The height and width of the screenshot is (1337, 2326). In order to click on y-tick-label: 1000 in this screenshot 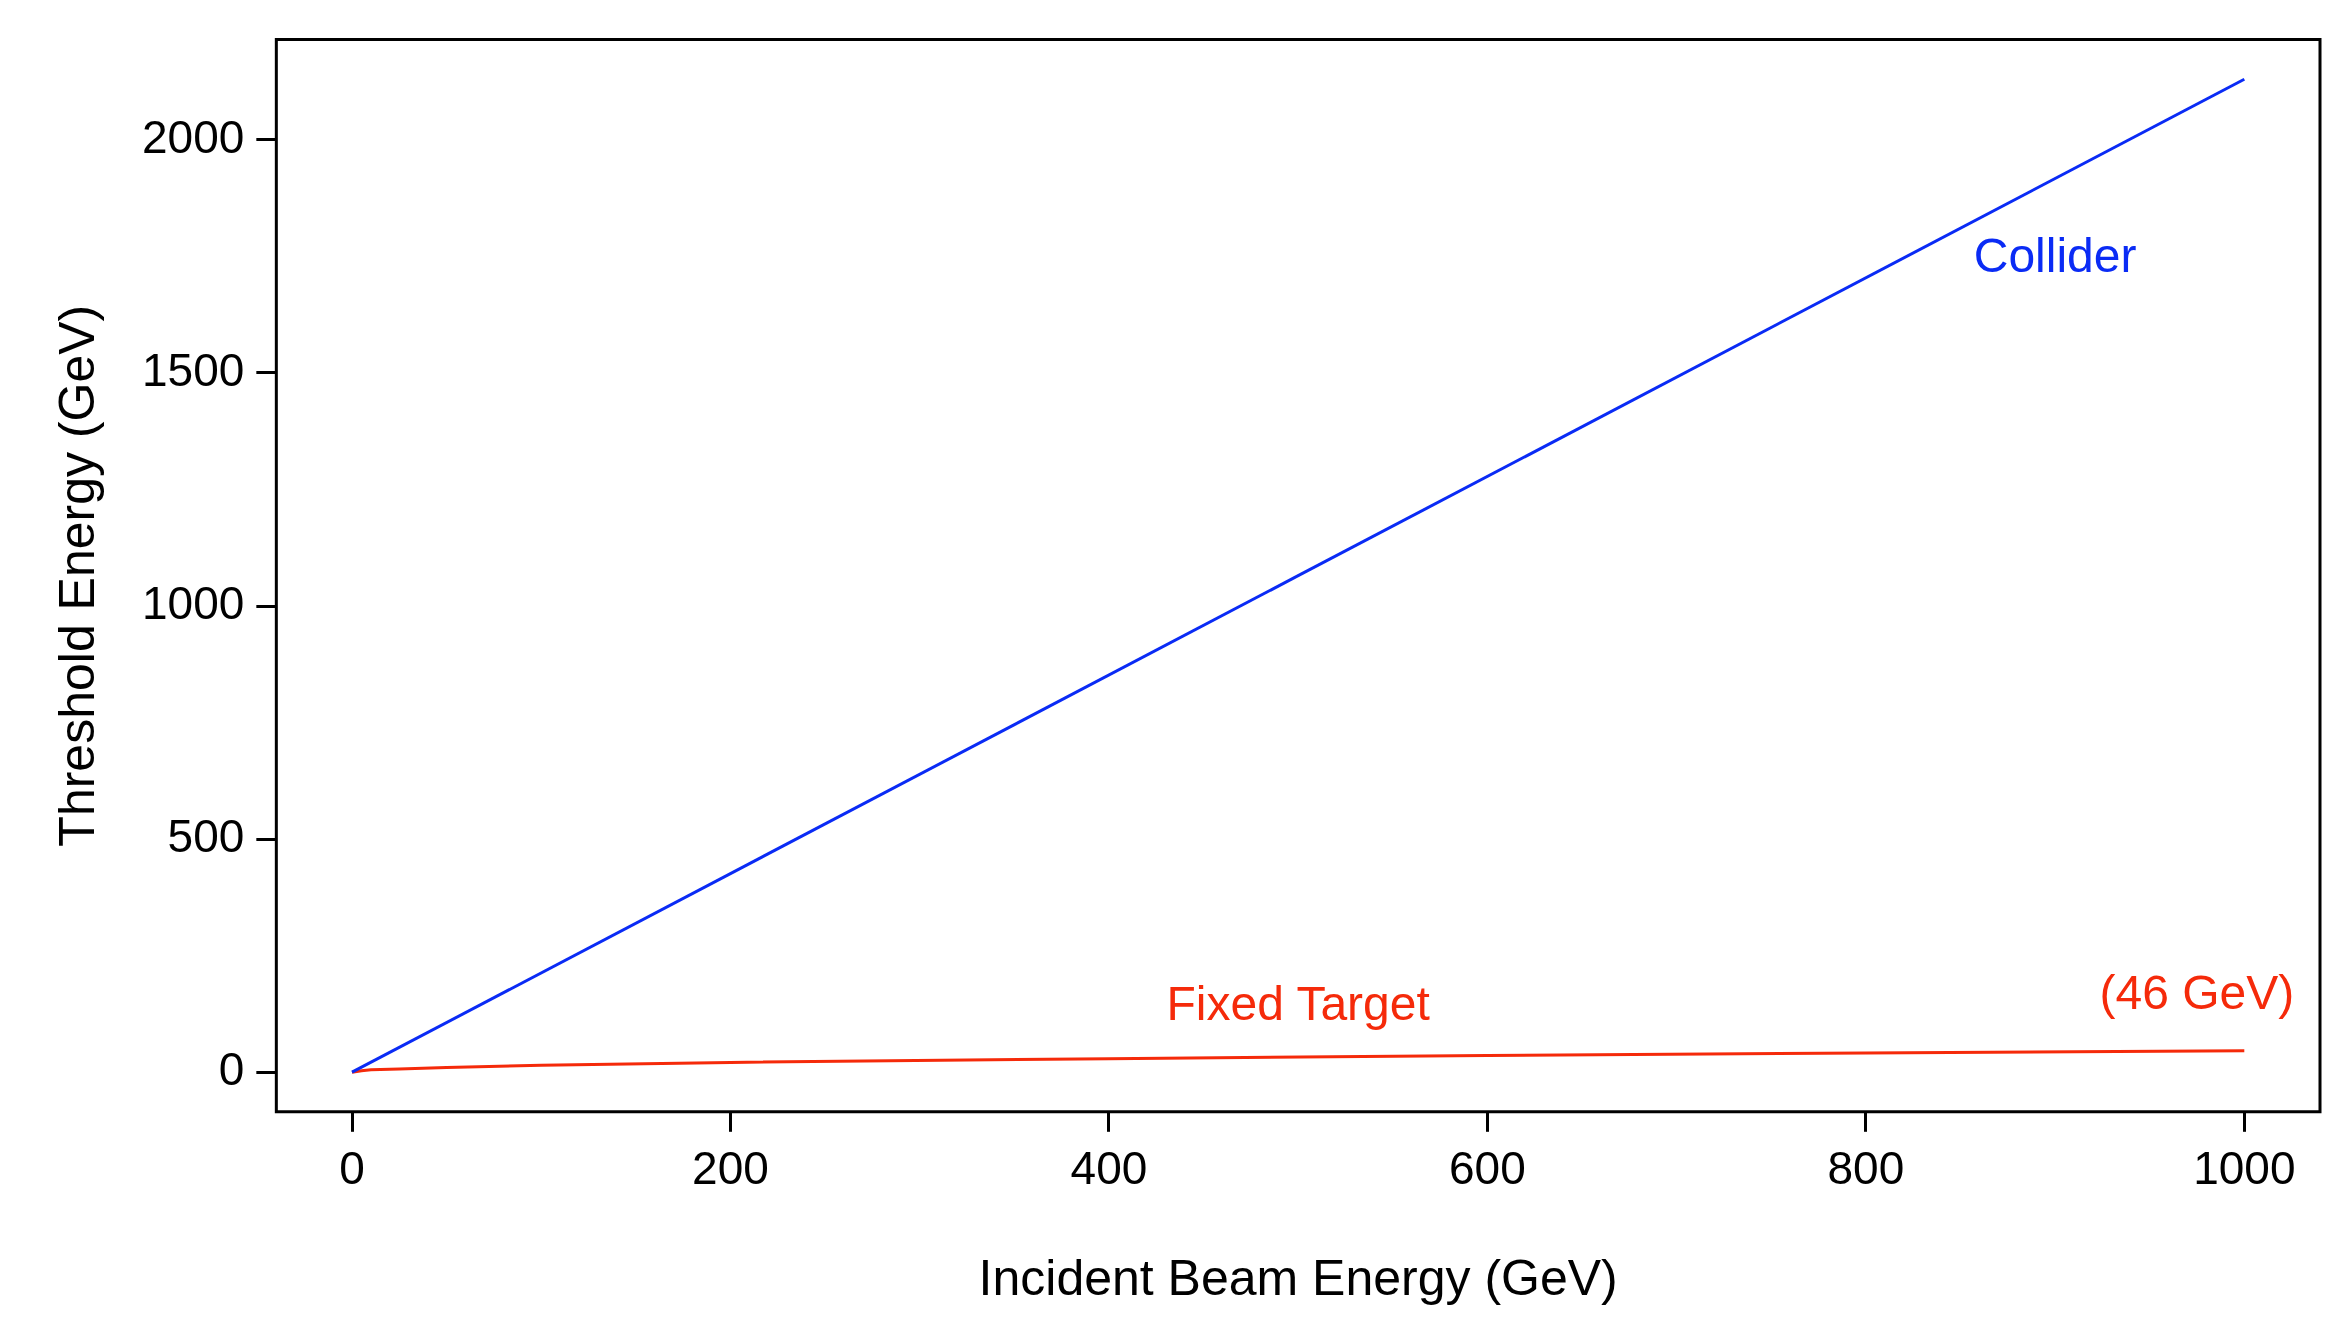, I will do `click(193, 602)`.